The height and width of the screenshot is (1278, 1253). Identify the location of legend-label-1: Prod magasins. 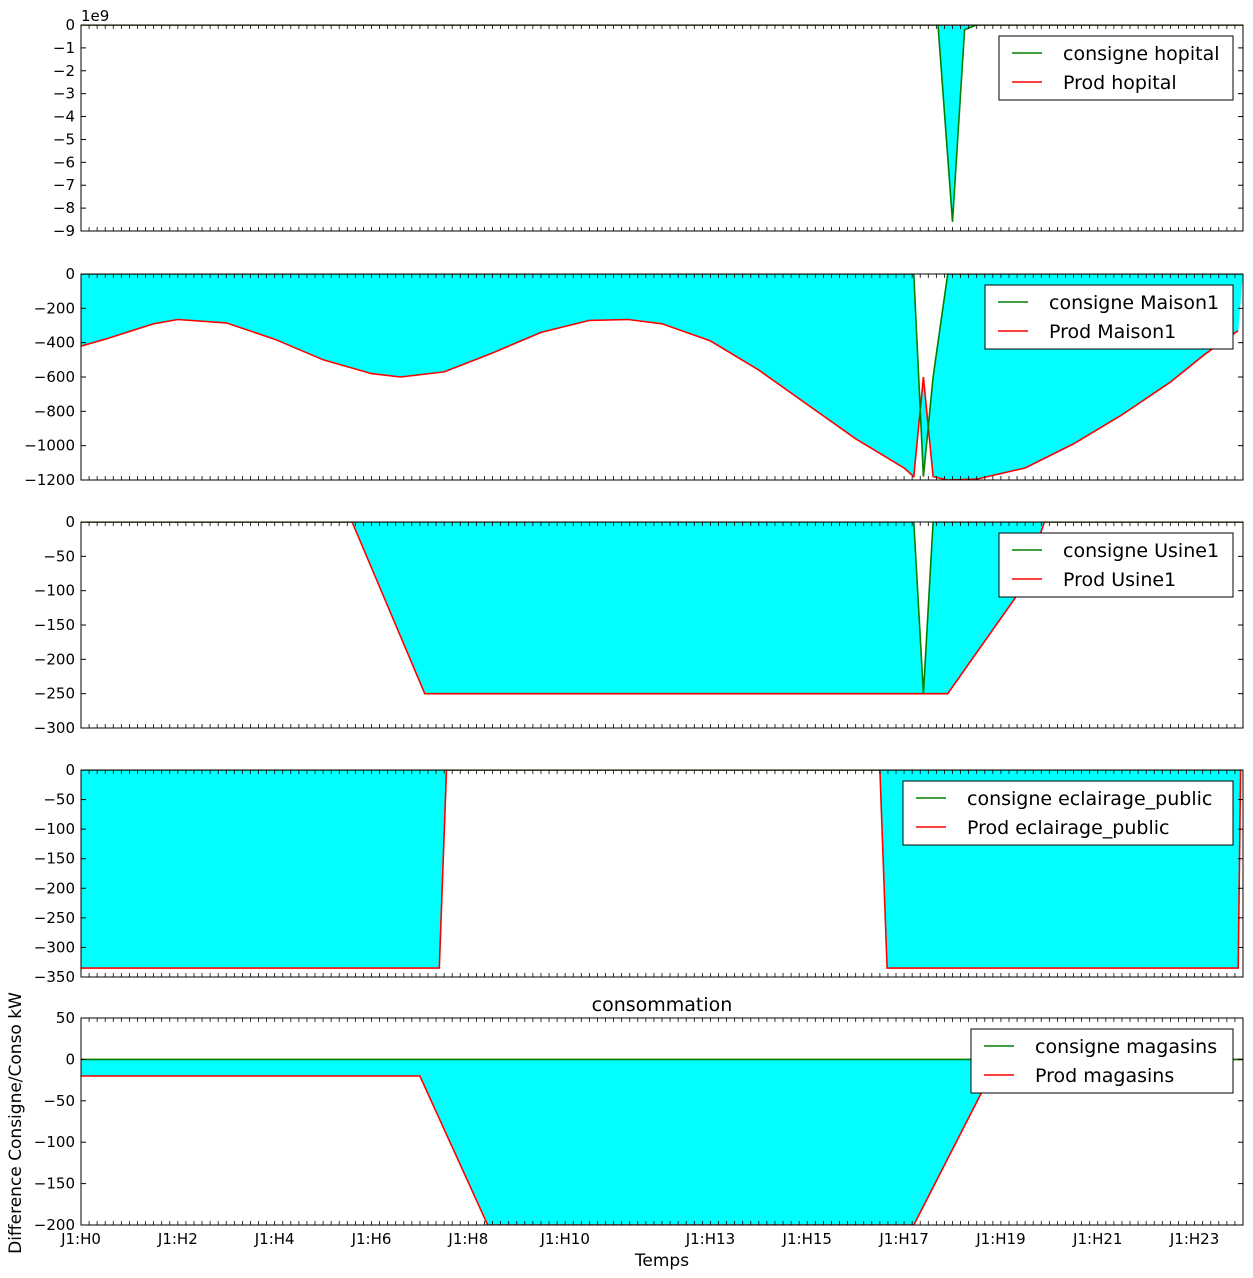
(1104, 1076).